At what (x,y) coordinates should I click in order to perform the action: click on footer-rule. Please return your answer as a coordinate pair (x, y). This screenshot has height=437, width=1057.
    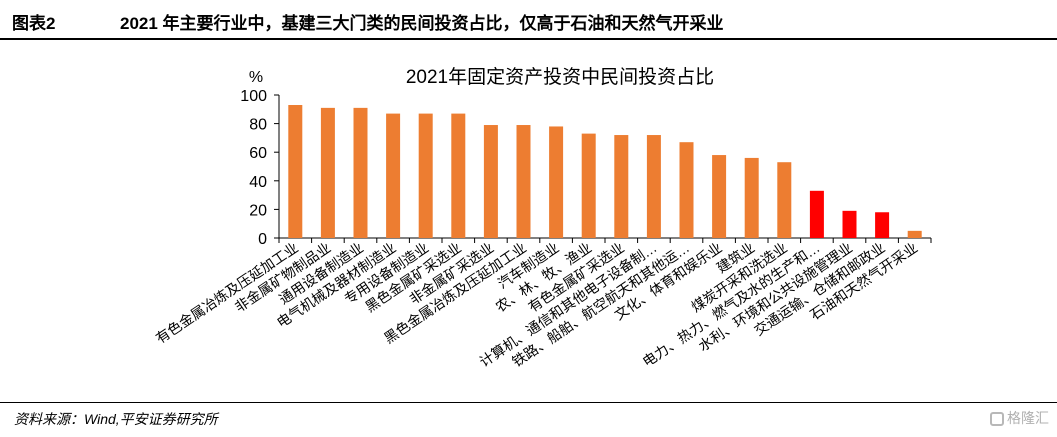
    Looking at the image, I should click on (528, 402).